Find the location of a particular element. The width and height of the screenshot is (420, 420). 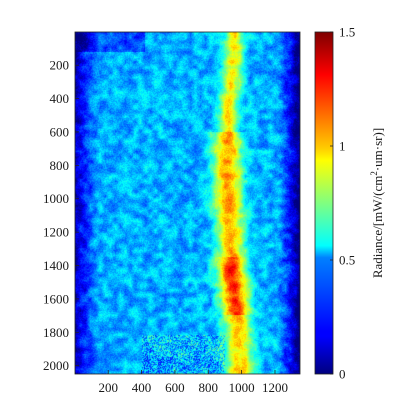

colorbar-tick-label: 0.5 is located at coordinates (347, 260).